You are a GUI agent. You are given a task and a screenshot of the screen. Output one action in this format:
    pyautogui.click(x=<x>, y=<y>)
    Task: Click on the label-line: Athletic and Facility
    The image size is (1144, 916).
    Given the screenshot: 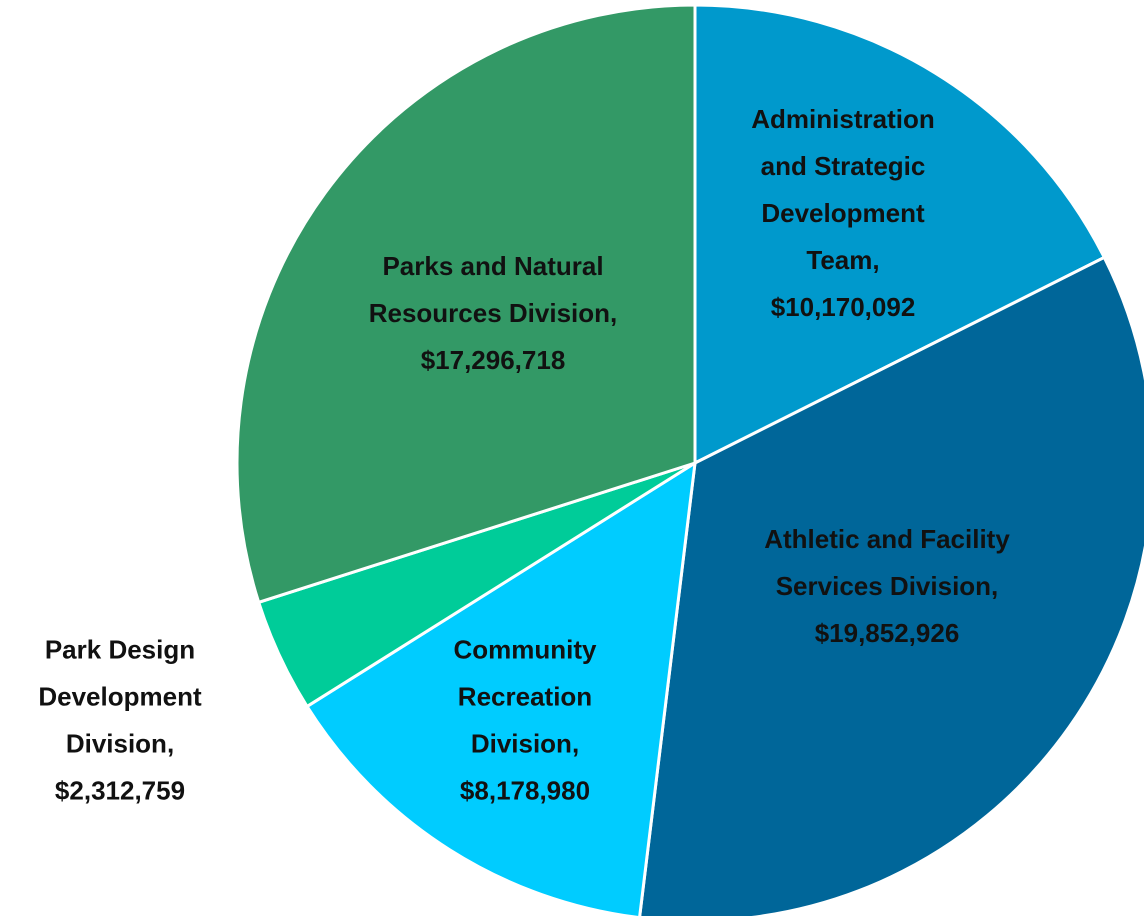 What is the action you would take?
    pyautogui.click(x=887, y=539)
    